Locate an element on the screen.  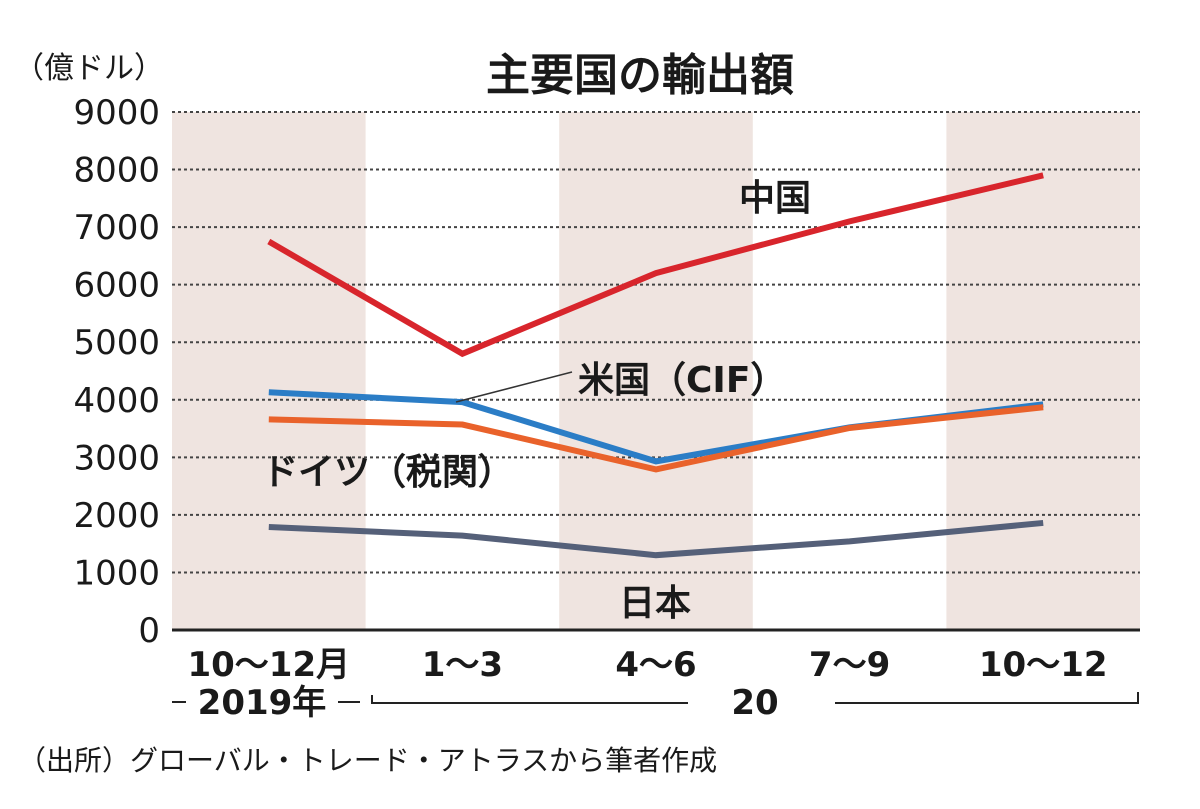
y-tick-label: 5000 is located at coordinates (116, 343).